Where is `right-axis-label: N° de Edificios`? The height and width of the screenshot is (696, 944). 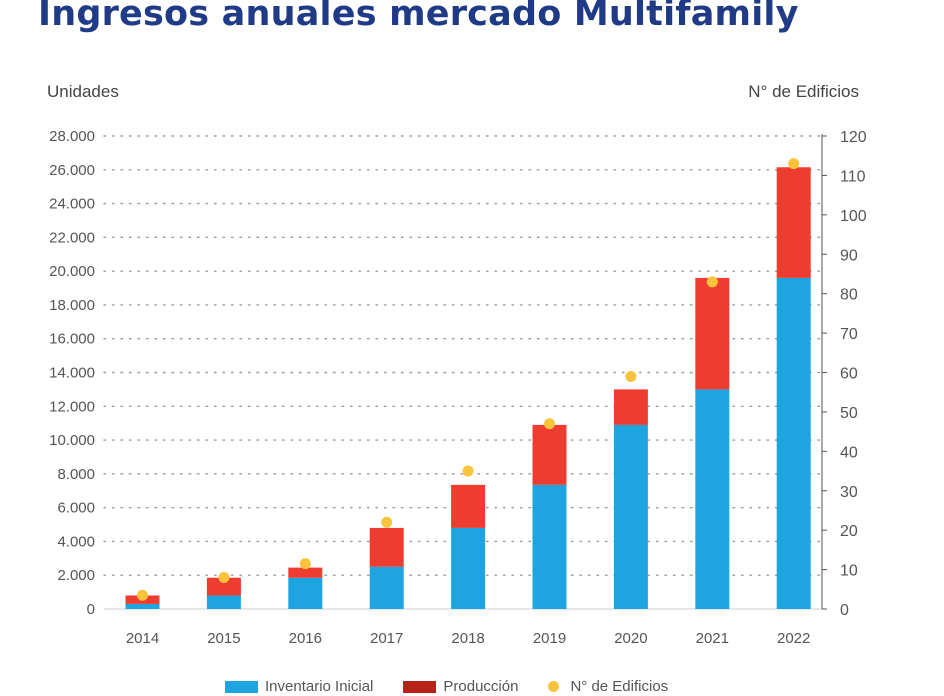
right-axis-label: N° de Edificios is located at coordinates (803, 91).